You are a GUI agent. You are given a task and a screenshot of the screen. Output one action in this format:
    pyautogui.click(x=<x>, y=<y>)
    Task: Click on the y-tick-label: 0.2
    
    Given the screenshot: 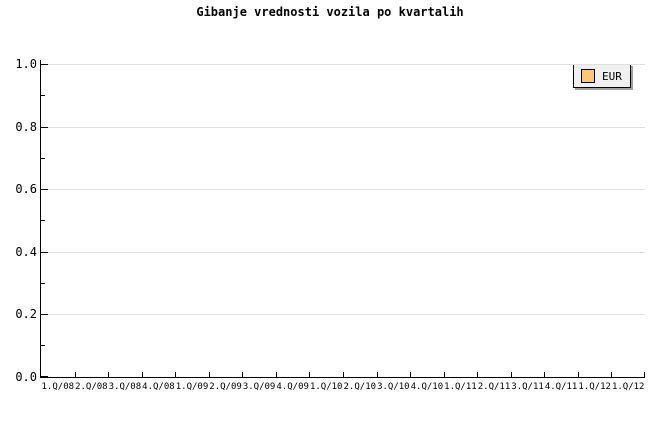 What is the action you would take?
    pyautogui.click(x=26, y=314)
    